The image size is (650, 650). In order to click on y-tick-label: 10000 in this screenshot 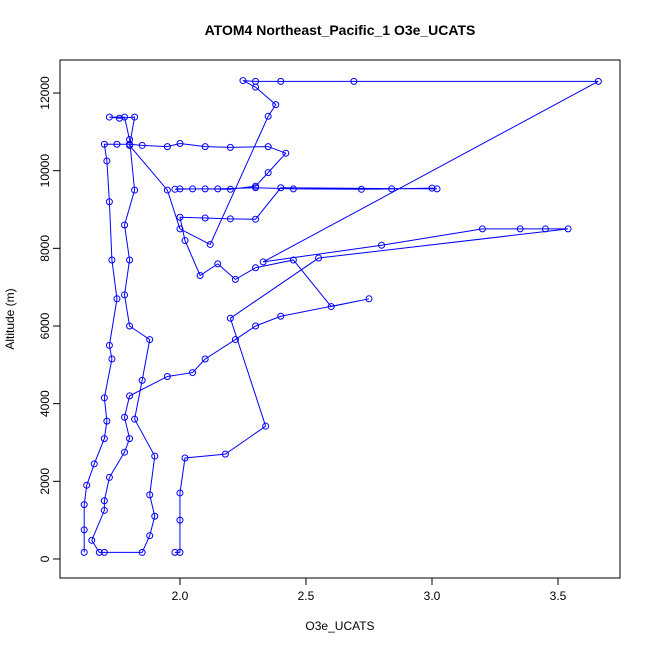, I will do `click(45, 171)`.